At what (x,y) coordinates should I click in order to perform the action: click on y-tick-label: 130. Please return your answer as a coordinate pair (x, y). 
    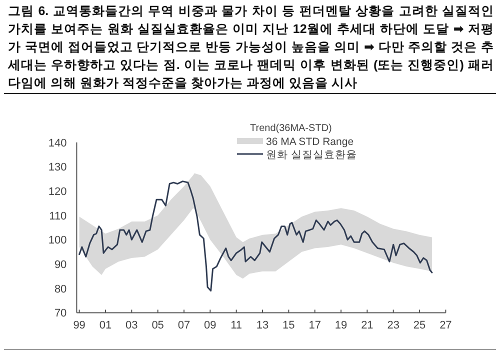
    Looking at the image, I should click on (57, 168).